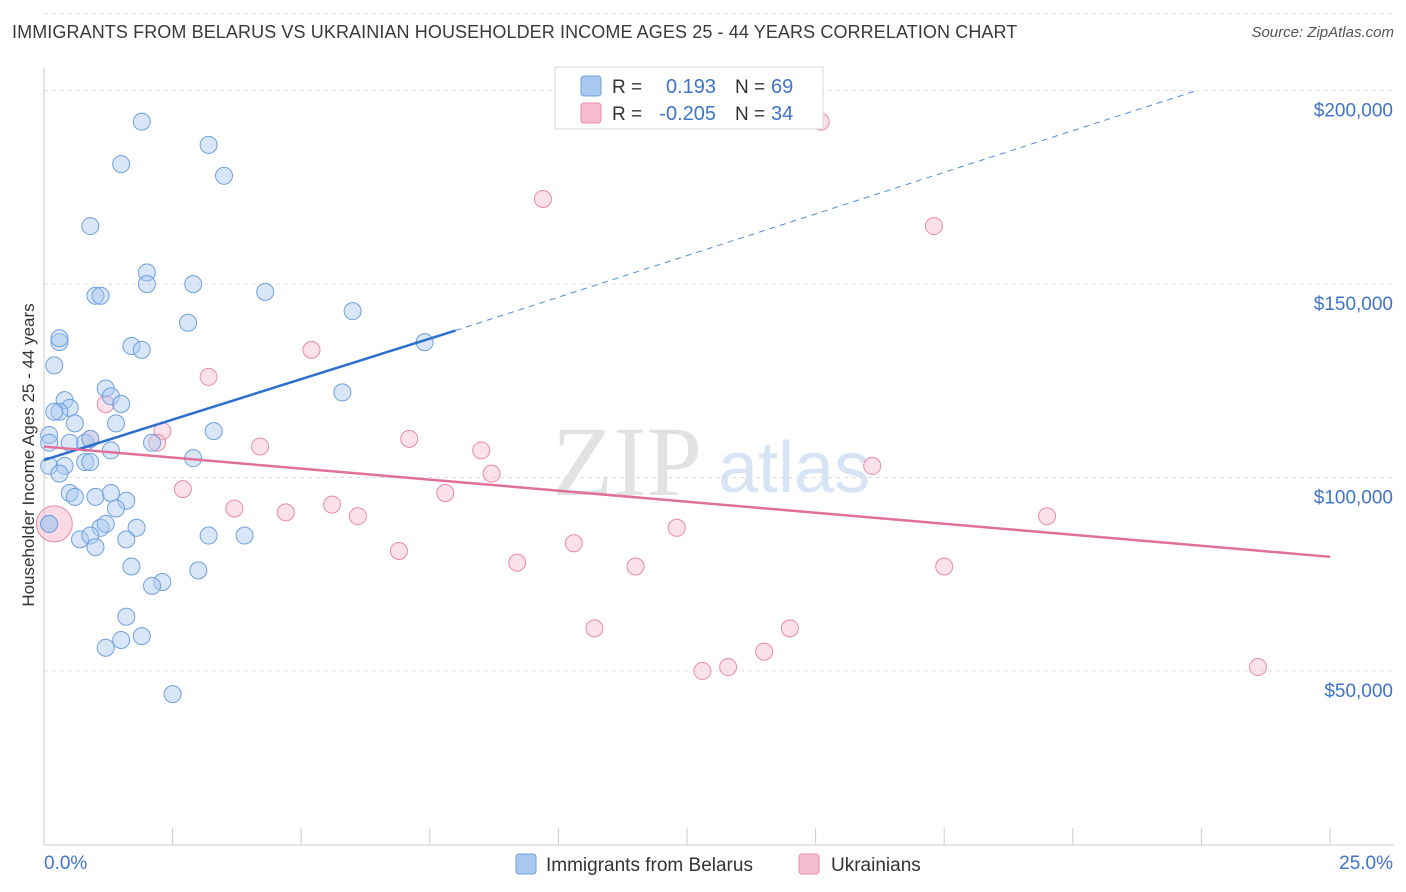  I want to click on belarus-trend-extension, so click(826, 210).